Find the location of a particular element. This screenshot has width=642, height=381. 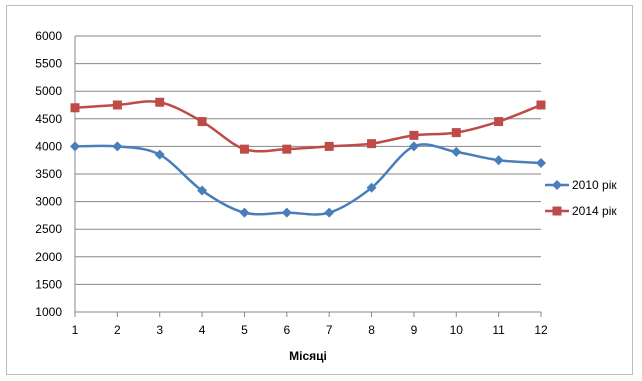

y-tick-label: 5500 is located at coordinates (48, 64).